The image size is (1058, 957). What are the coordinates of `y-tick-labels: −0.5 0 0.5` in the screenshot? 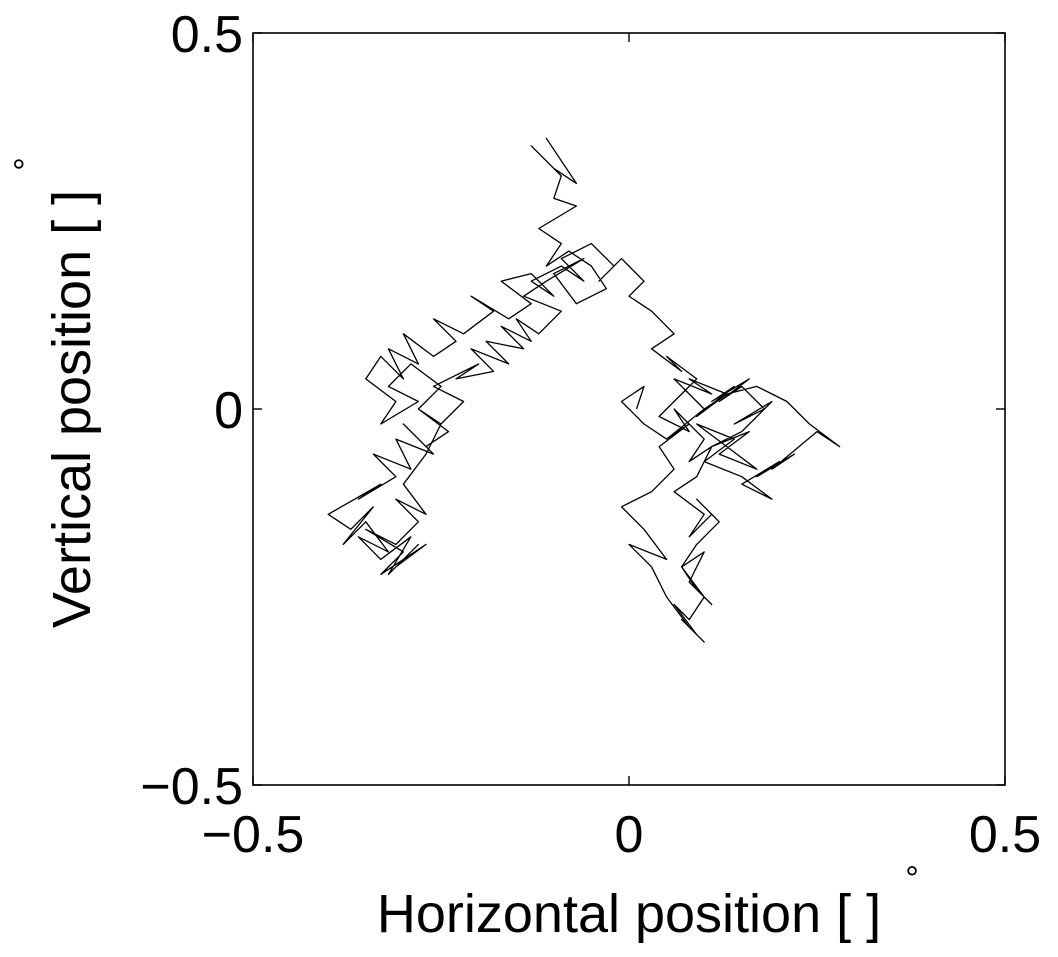 It's located at (191, 411).